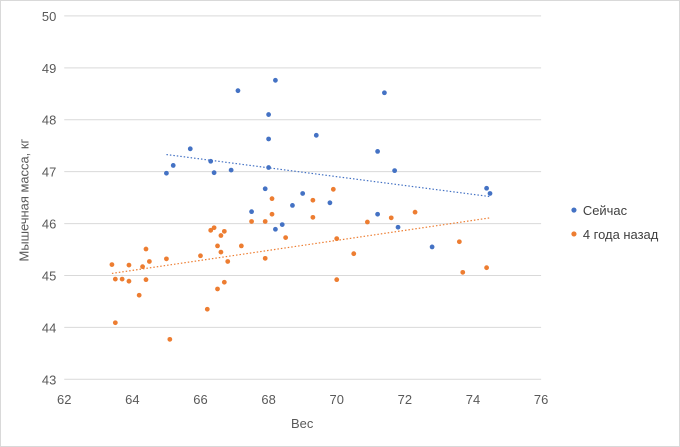 This screenshot has width=680, height=447. What do you see at coordinates (49, 68) in the screenshot?
I see `y-tick-label: 49` at bounding box center [49, 68].